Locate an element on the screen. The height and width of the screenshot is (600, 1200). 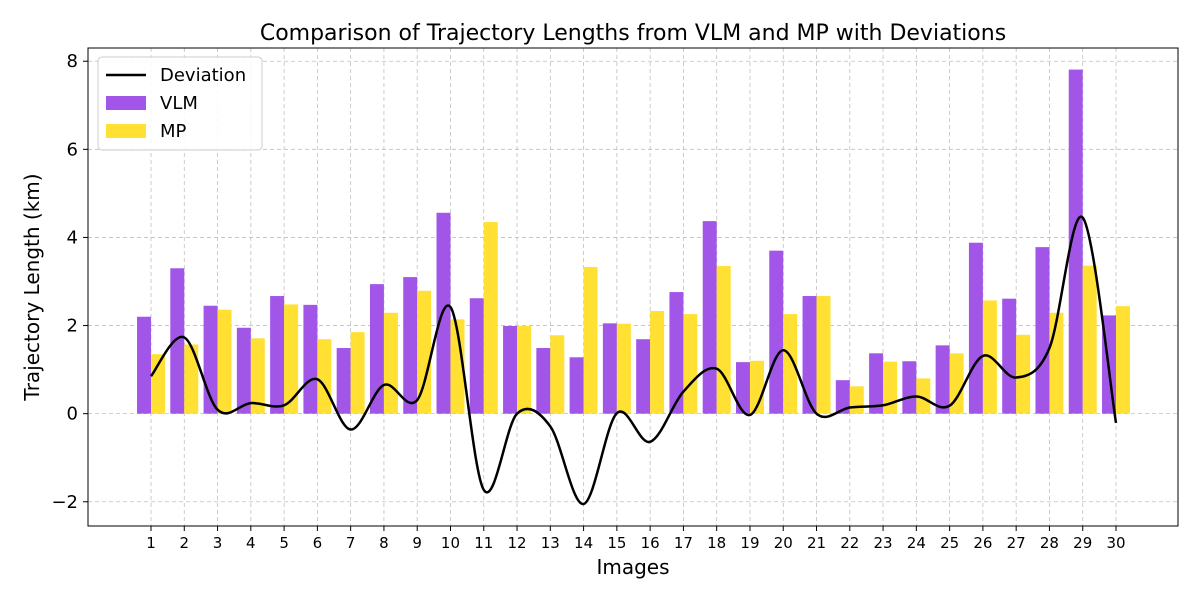
x-tick-label-24: 24 is located at coordinates (916, 543).